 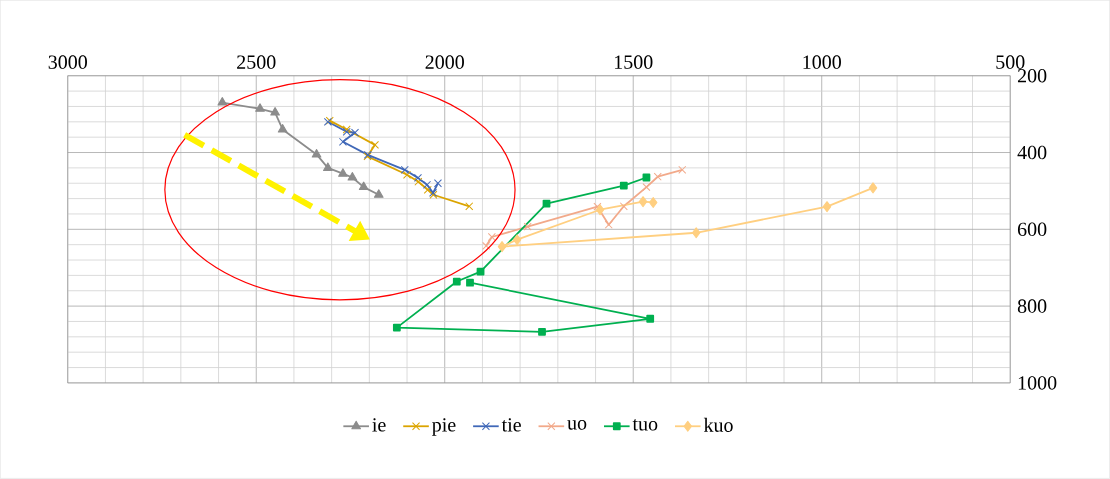 I want to click on x-tick-label: 2500, so click(x=256, y=62).